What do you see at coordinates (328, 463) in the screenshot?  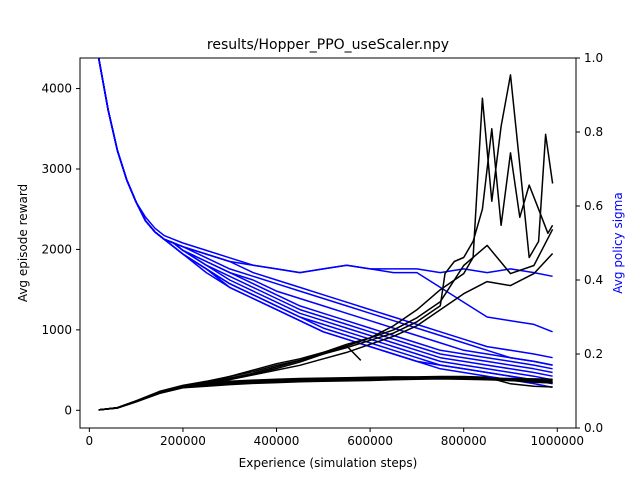 I see `x-axis-label: Experience (simulation steps)` at bounding box center [328, 463].